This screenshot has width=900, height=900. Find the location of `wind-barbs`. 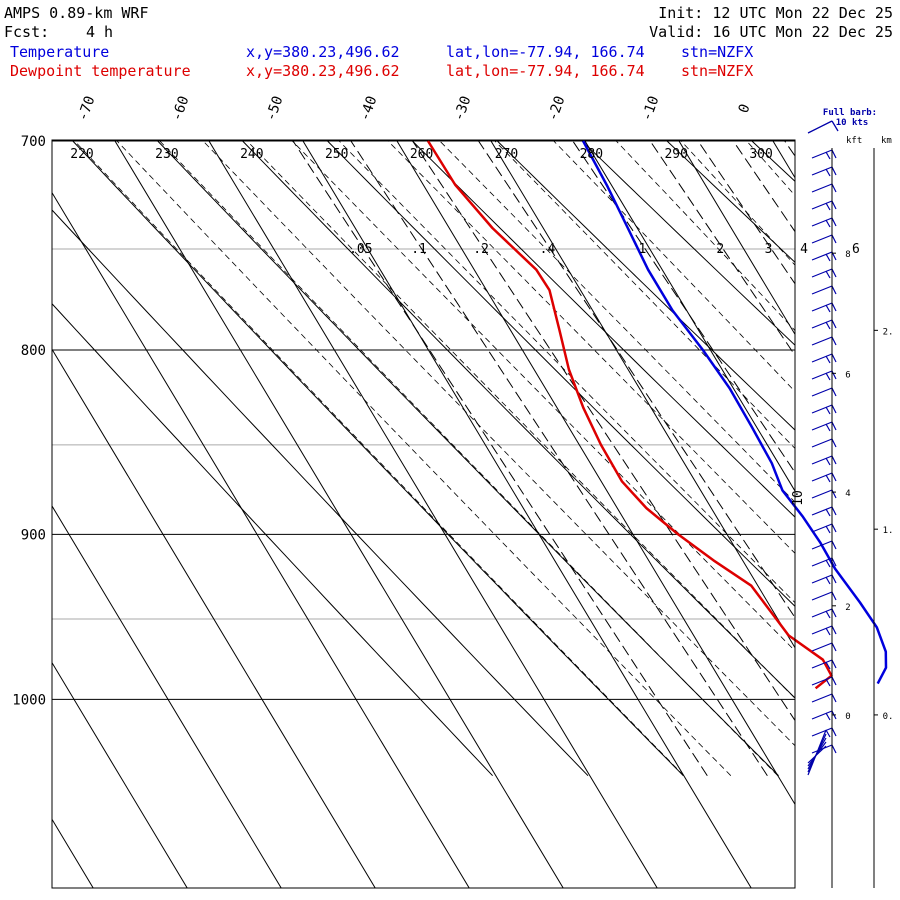

wind-barbs is located at coordinates (822, 462).